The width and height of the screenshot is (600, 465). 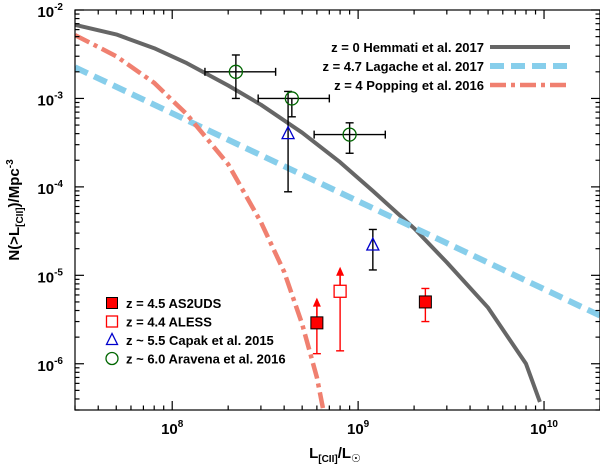 I want to click on legend-label: z = 4.4 ALESS, so click(x=169, y=322).